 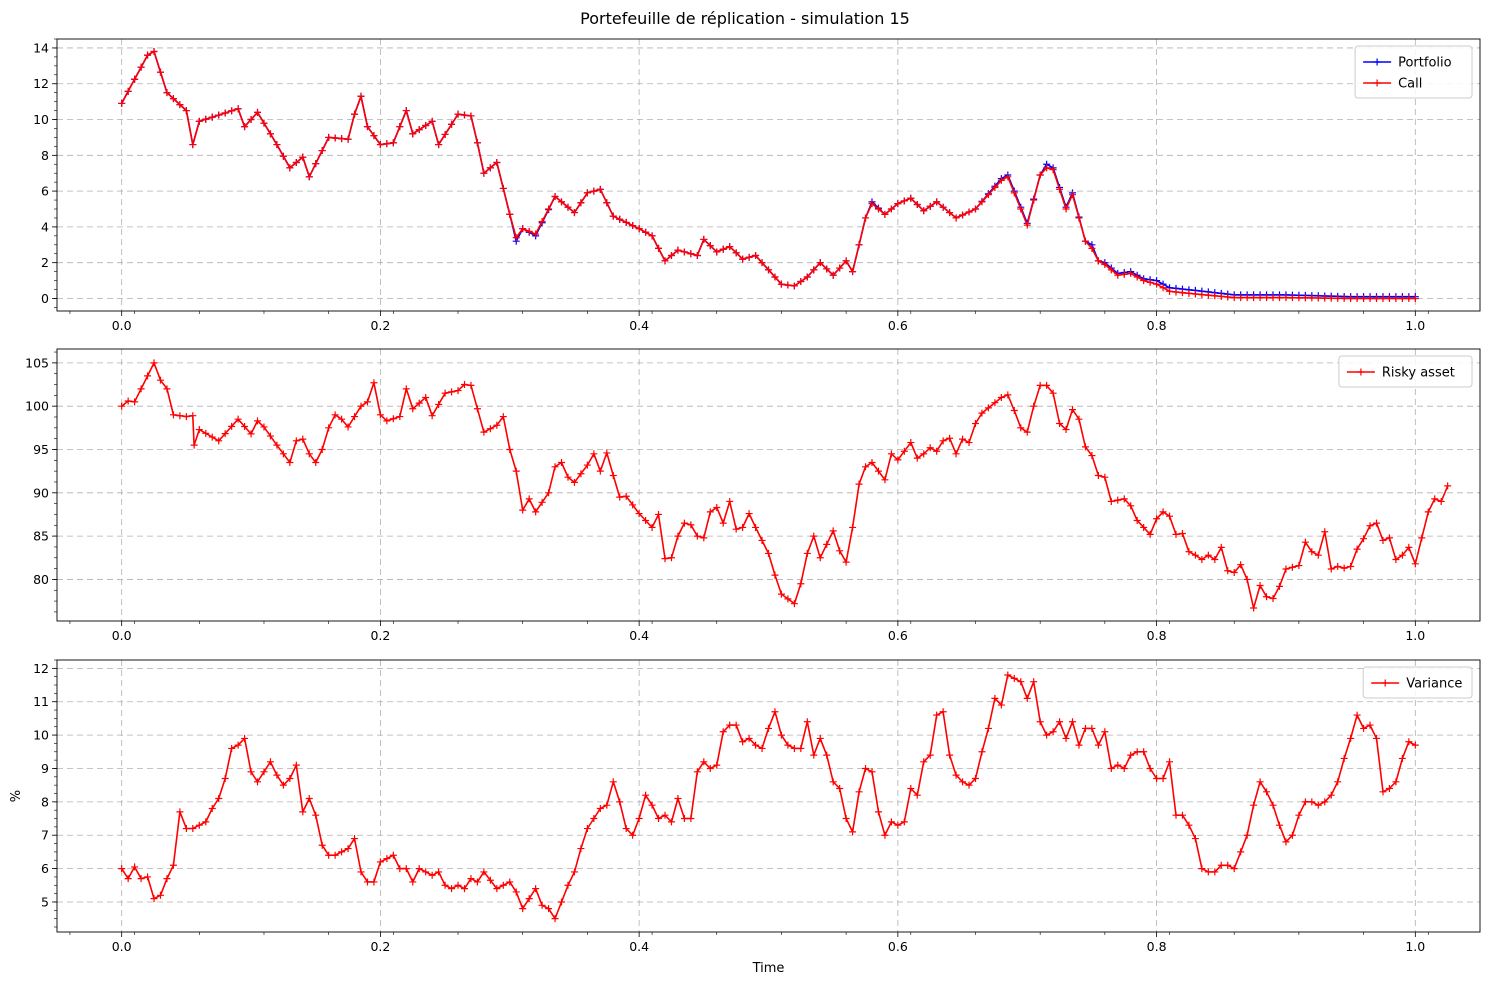 I want to click on y-tick-label: 0, so click(x=45, y=298).